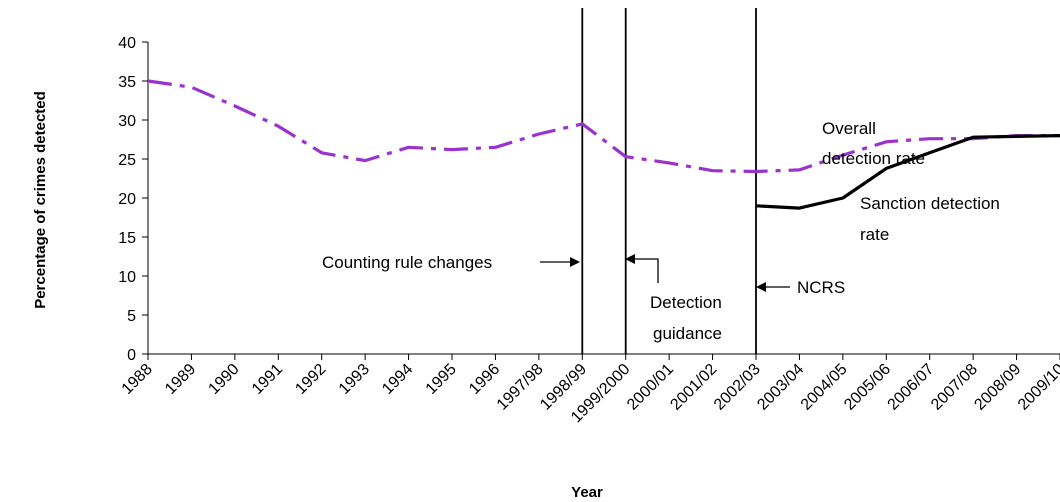 The height and width of the screenshot is (502, 1060). Describe the element at coordinates (693, 387) in the screenshot. I see `x-tick-label: 2001/02` at that location.